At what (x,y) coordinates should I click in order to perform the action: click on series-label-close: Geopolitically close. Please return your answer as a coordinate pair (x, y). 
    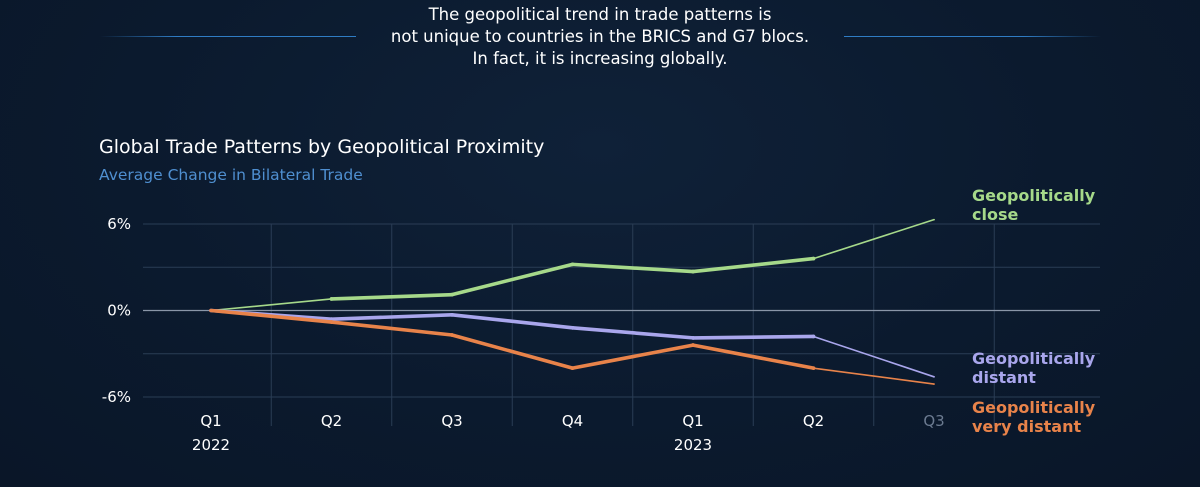
    Looking at the image, I should click on (1033, 205).